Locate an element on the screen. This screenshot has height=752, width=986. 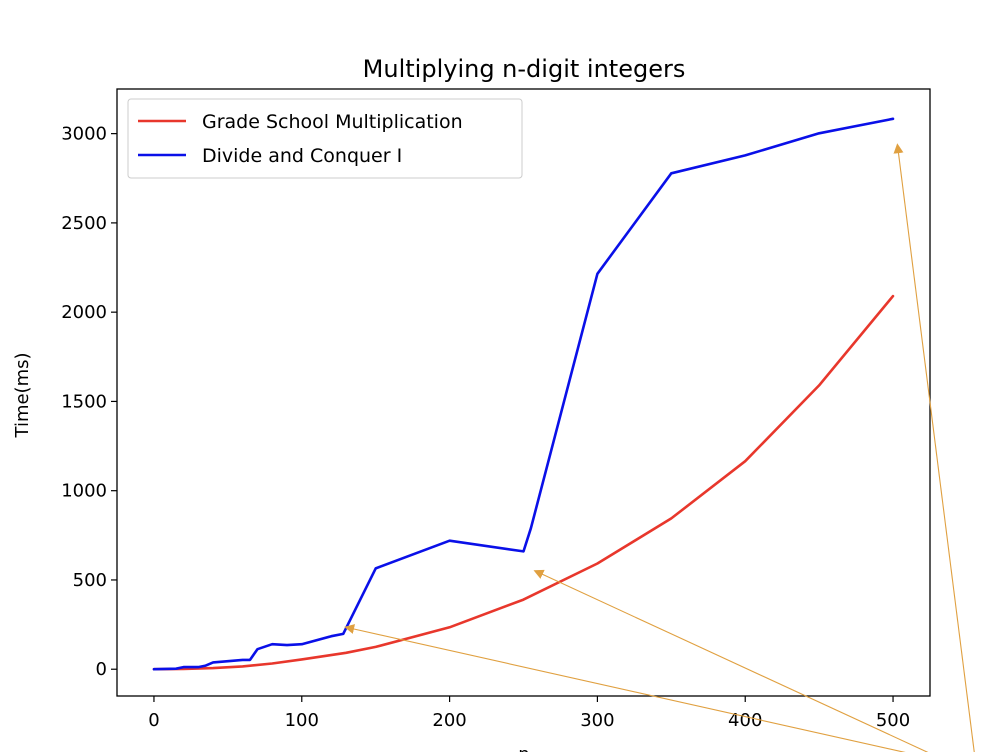
x-axis: 0 100 200 300 400 500 is located at coordinates (529, 713).